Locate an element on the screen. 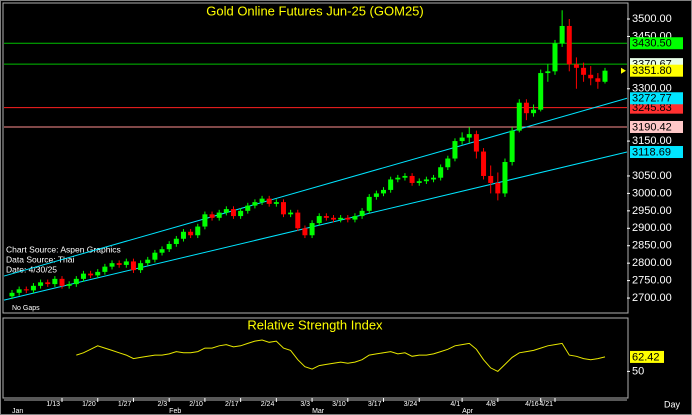 The height and width of the screenshot is (415, 692). y-tick-label: 3050.00 is located at coordinates (652, 176).